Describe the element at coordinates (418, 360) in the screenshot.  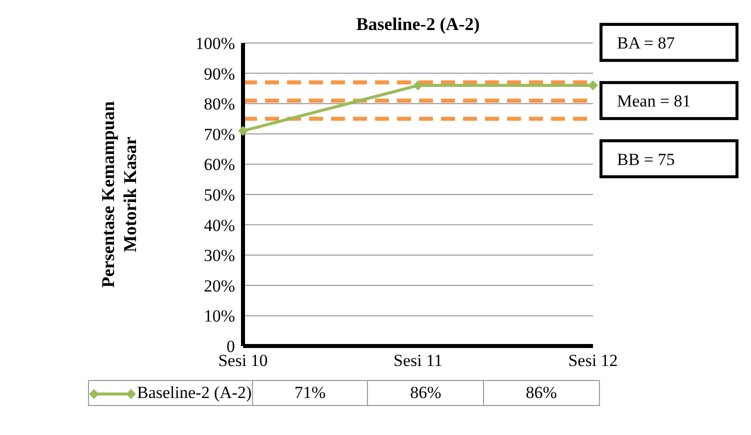
I see `x-tick-label: Sesi 11` at that location.